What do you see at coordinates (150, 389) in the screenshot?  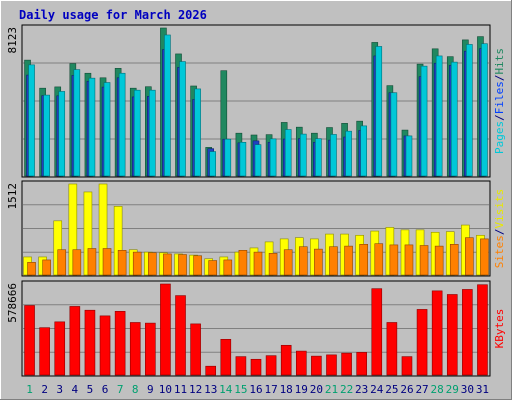 I see `x-tick-label: 9` at bounding box center [150, 389].